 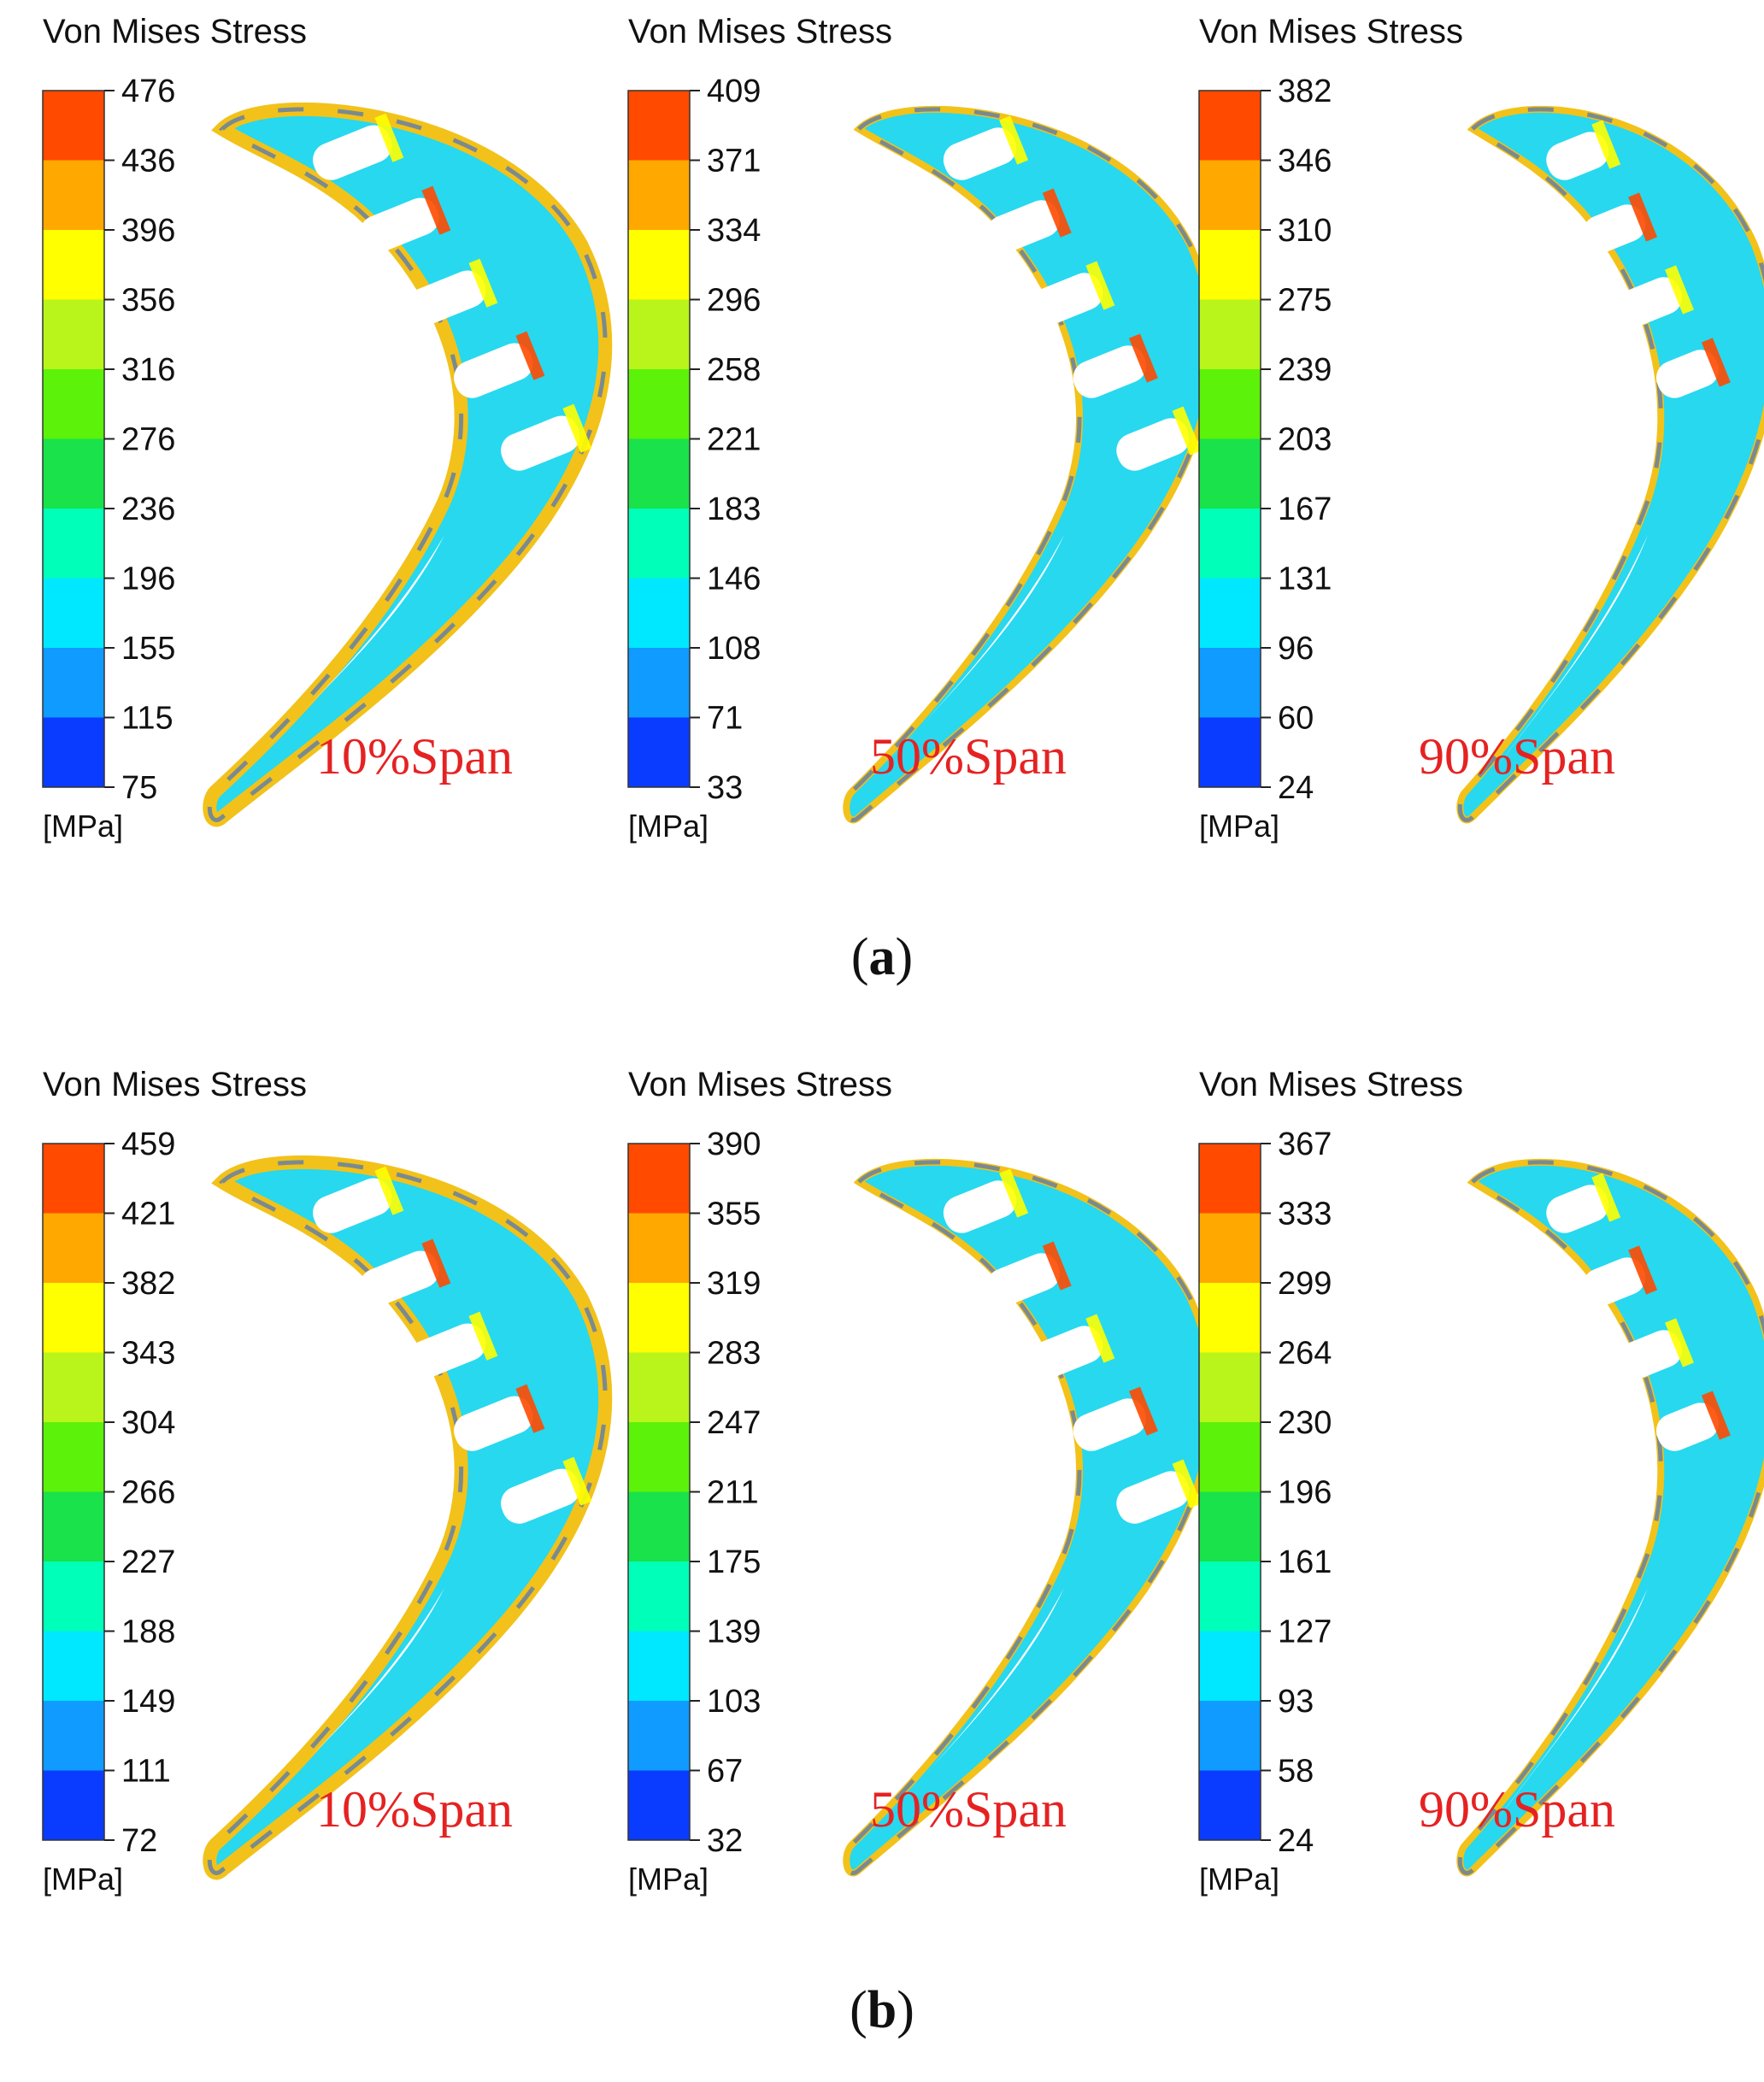 What do you see at coordinates (148, 301) in the screenshot?
I see `legend-tick-label: 356` at bounding box center [148, 301].